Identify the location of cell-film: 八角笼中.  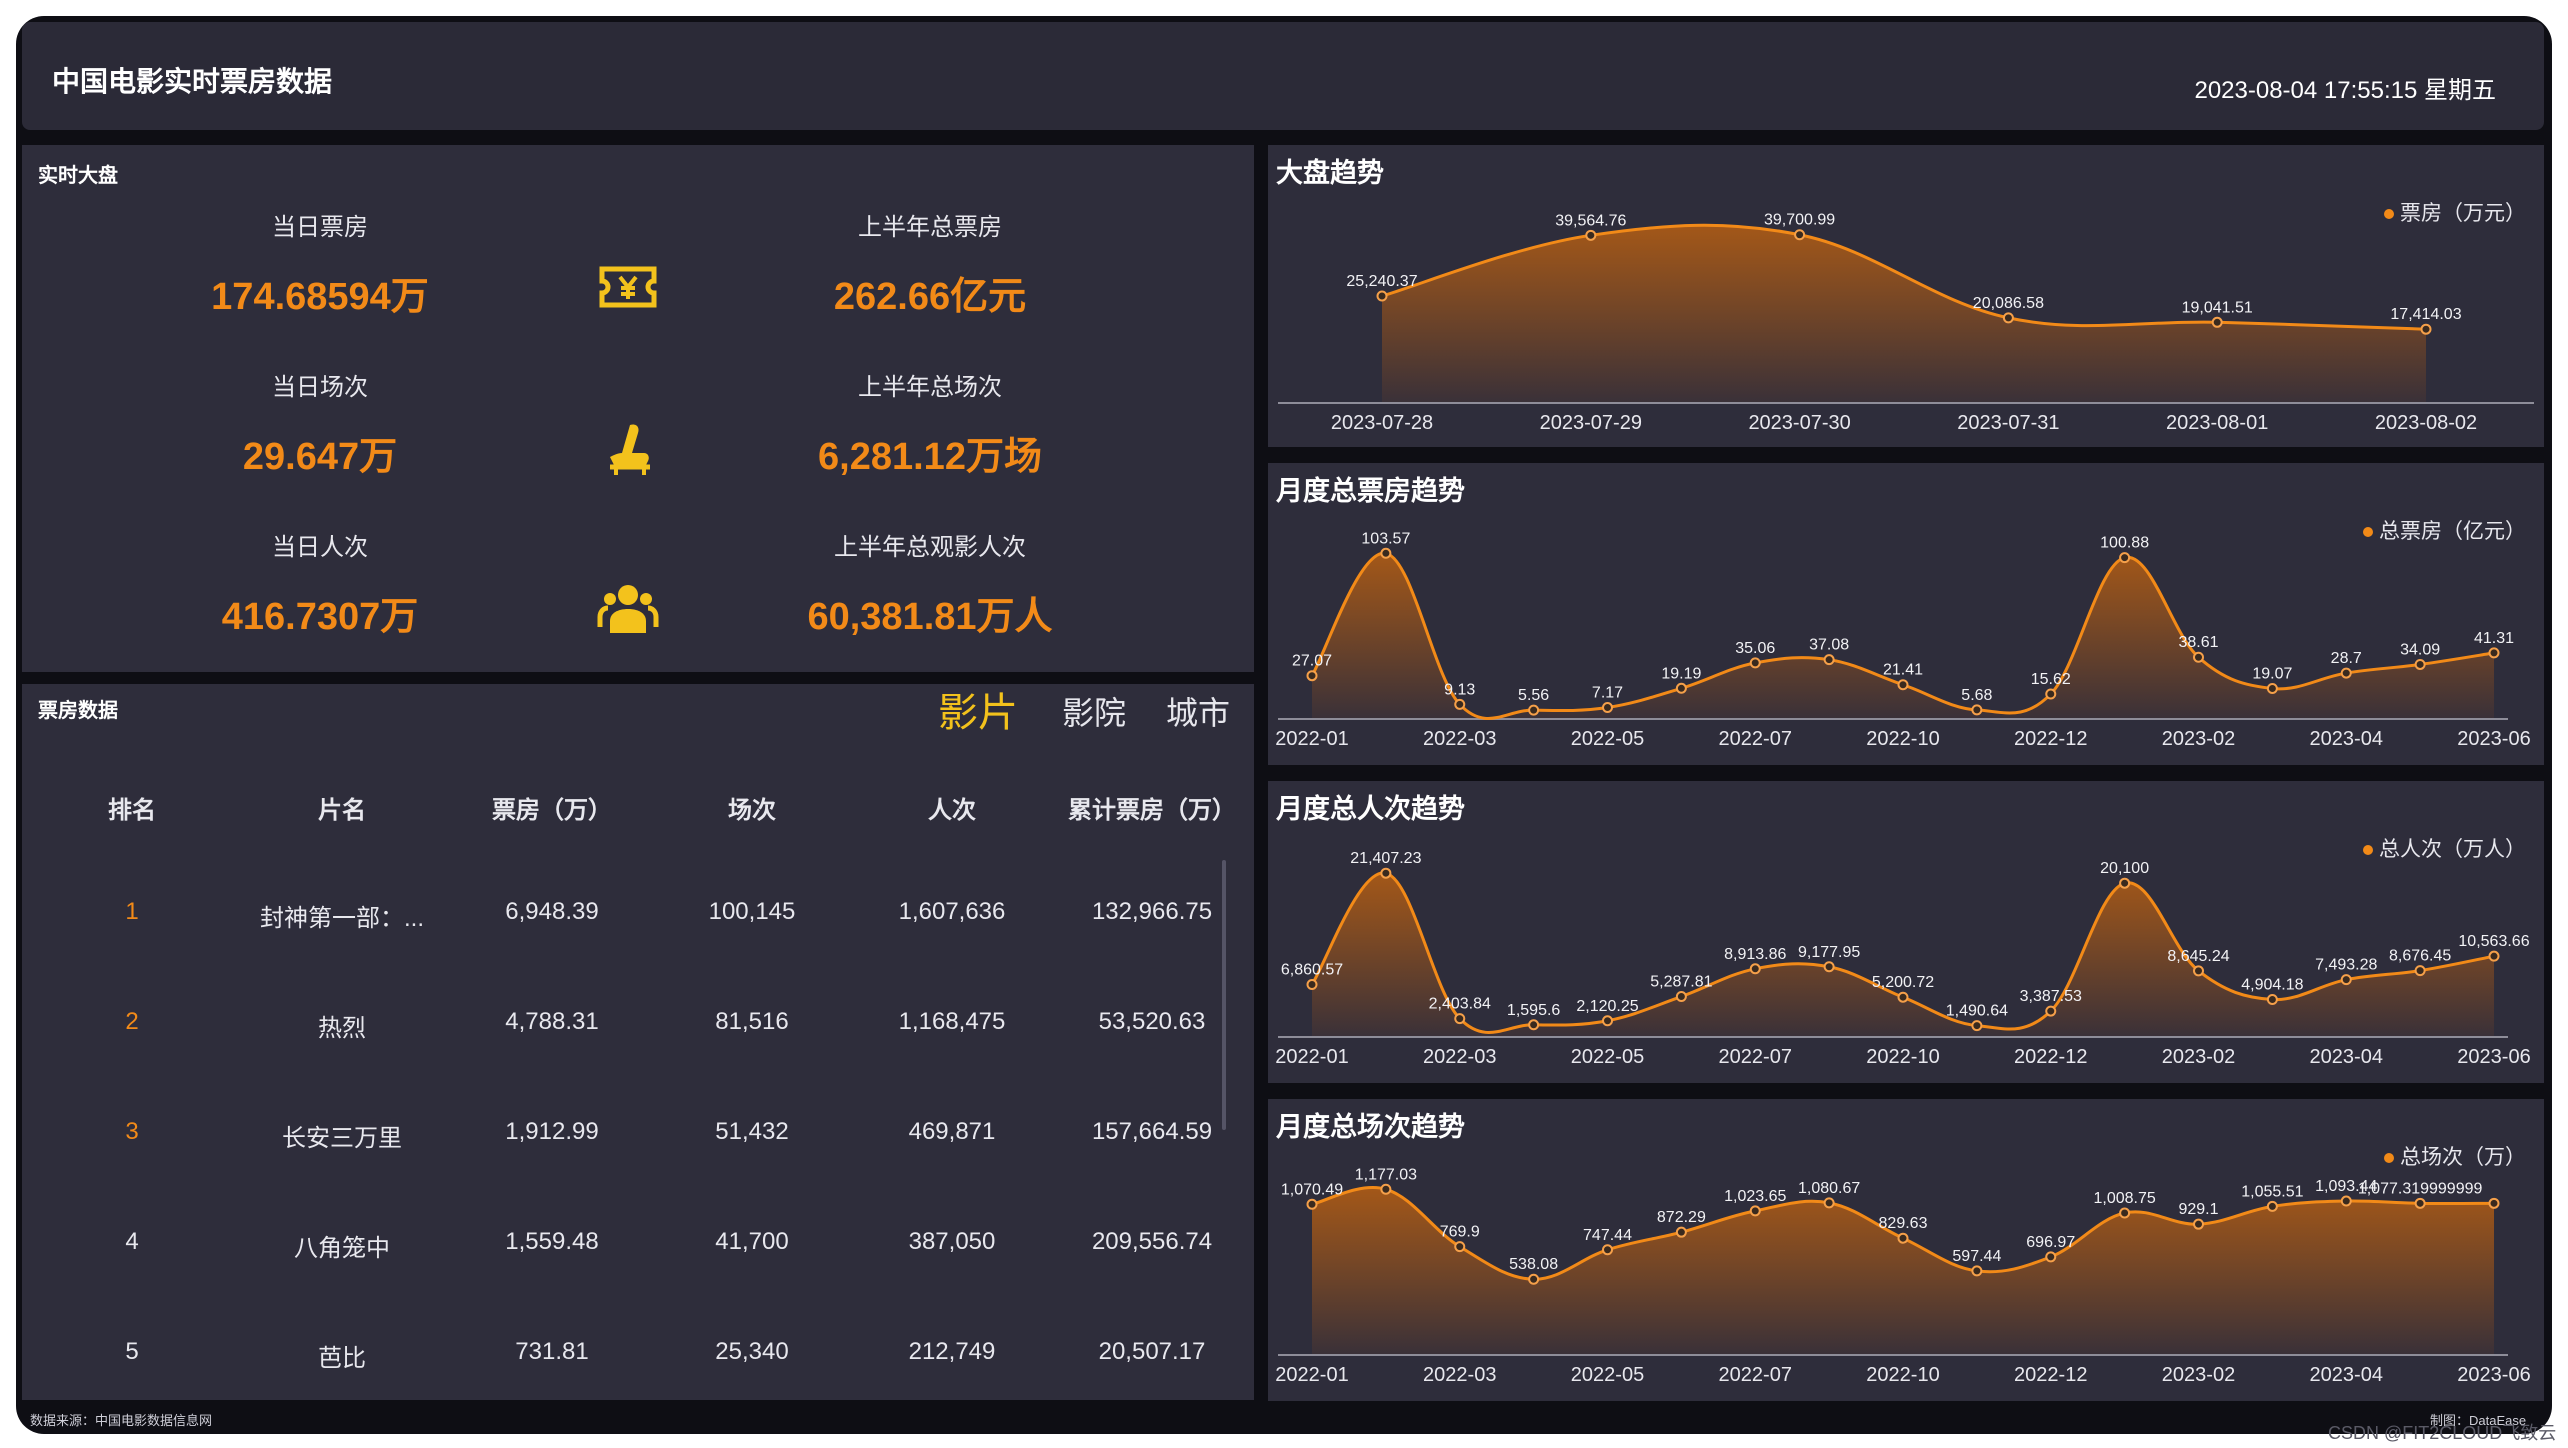
(342, 1248).